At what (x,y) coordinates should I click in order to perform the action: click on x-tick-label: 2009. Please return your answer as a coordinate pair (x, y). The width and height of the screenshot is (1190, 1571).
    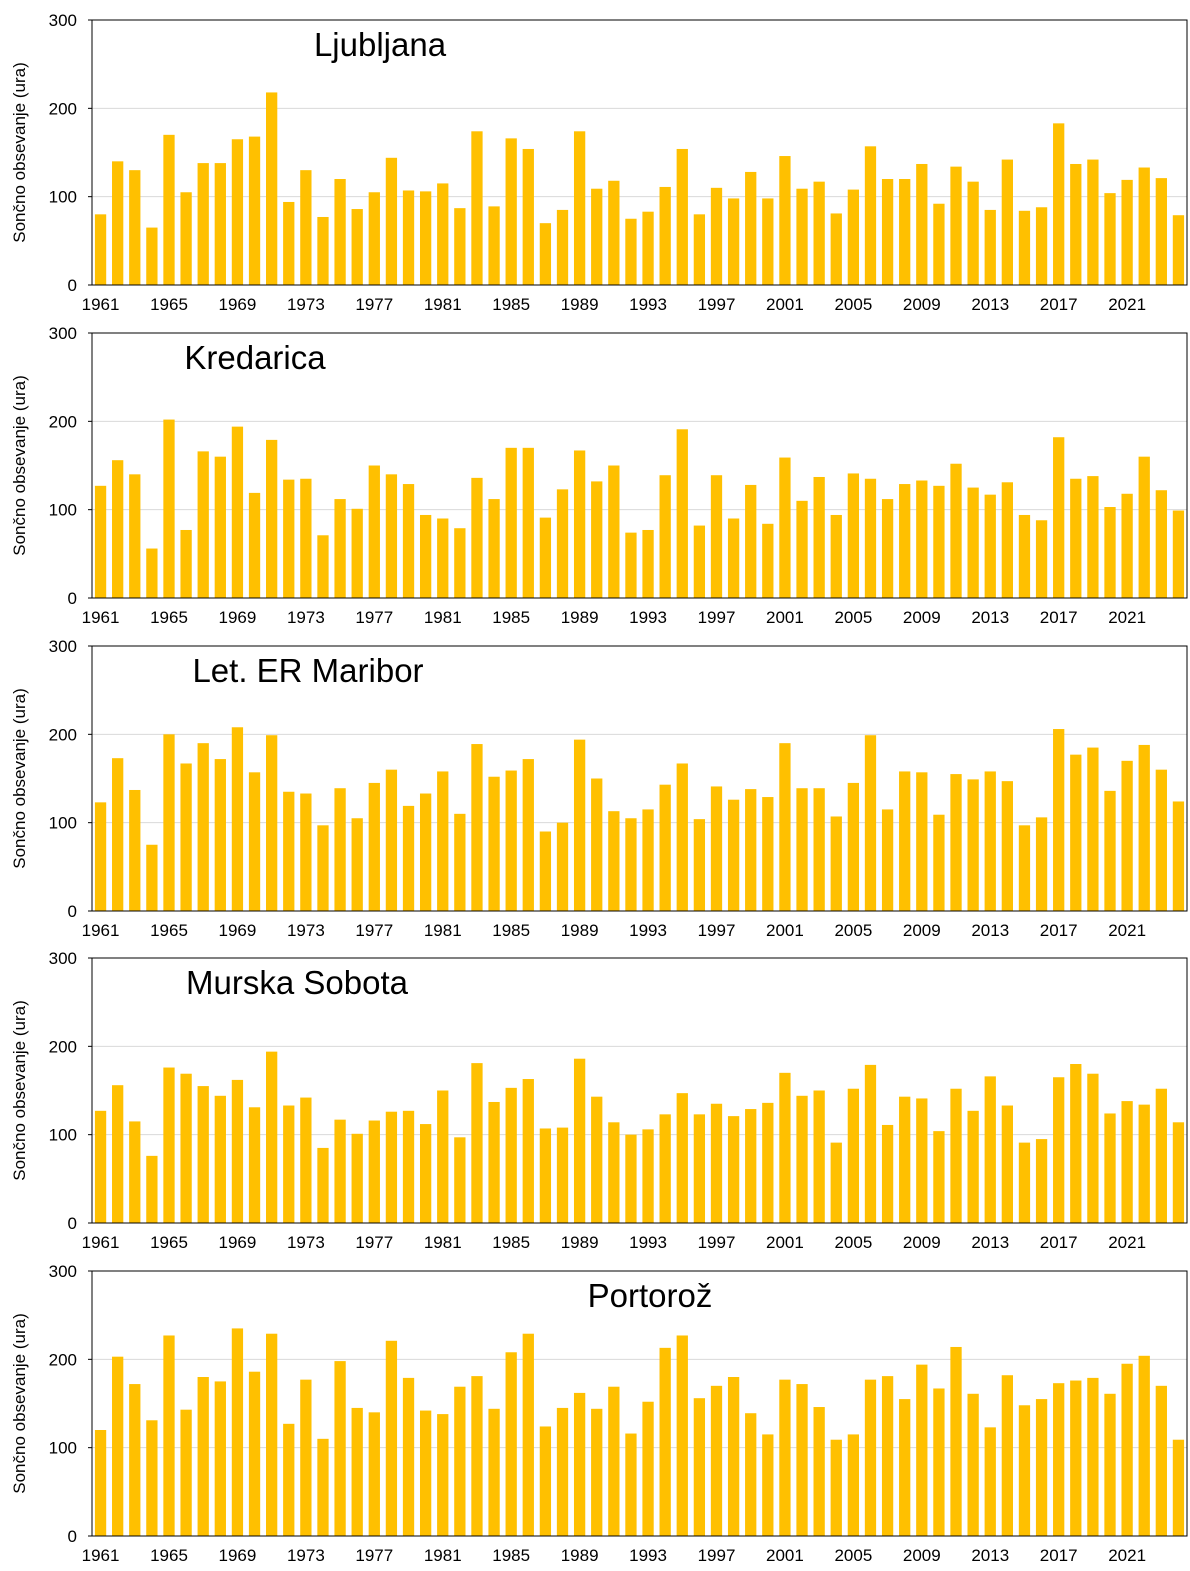
    Looking at the image, I should click on (922, 1242).